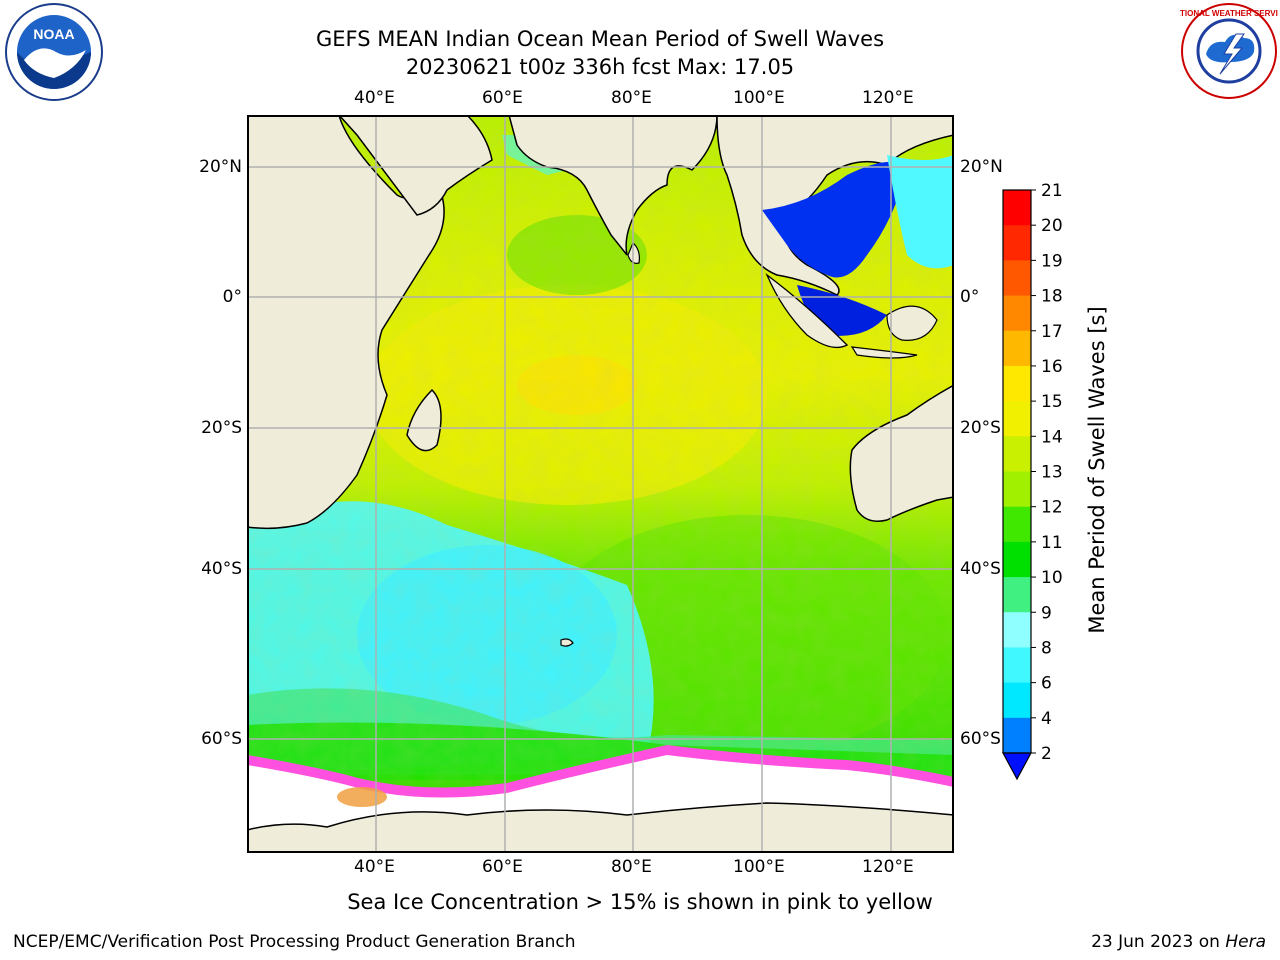 This screenshot has width=1280, height=960. Describe the element at coordinates (600, 828) in the screenshot. I see `land-antarctica` at that location.